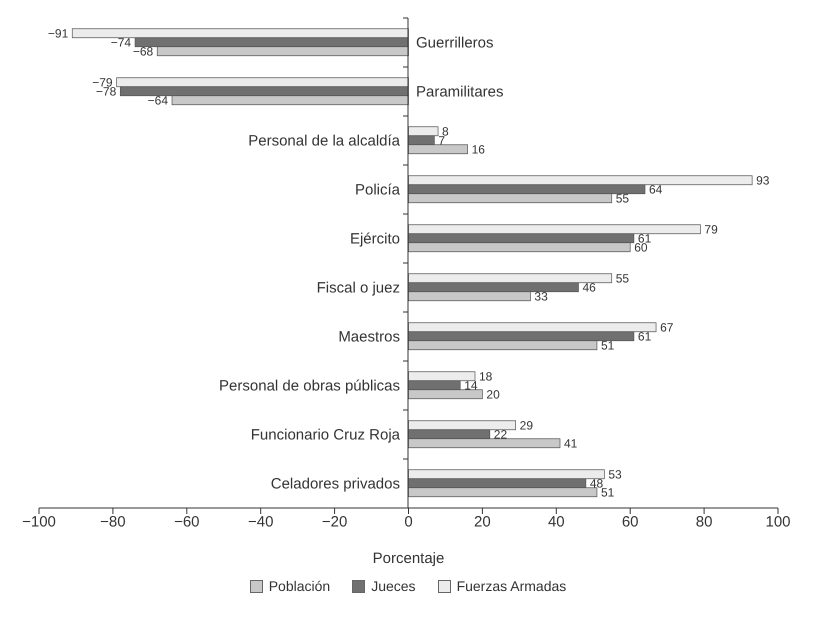 This screenshot has height=618, width=813. What do you see at coordinates (358, 288) in the screenshot?
I see `y-tick-label: Fiscal o juez` at bounding box center [358, 288].